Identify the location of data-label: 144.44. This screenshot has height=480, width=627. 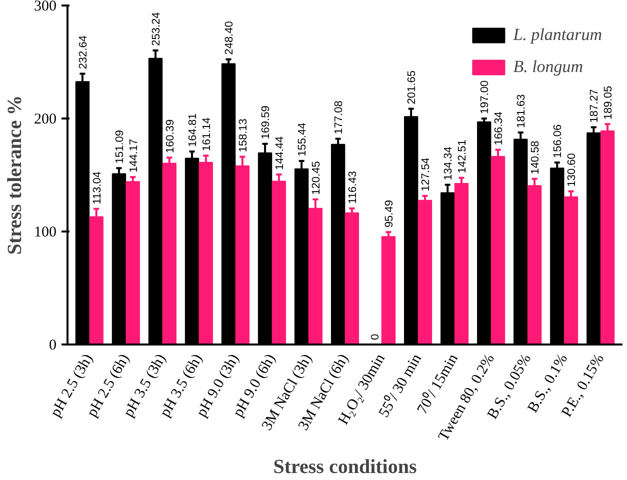
(280, 153).